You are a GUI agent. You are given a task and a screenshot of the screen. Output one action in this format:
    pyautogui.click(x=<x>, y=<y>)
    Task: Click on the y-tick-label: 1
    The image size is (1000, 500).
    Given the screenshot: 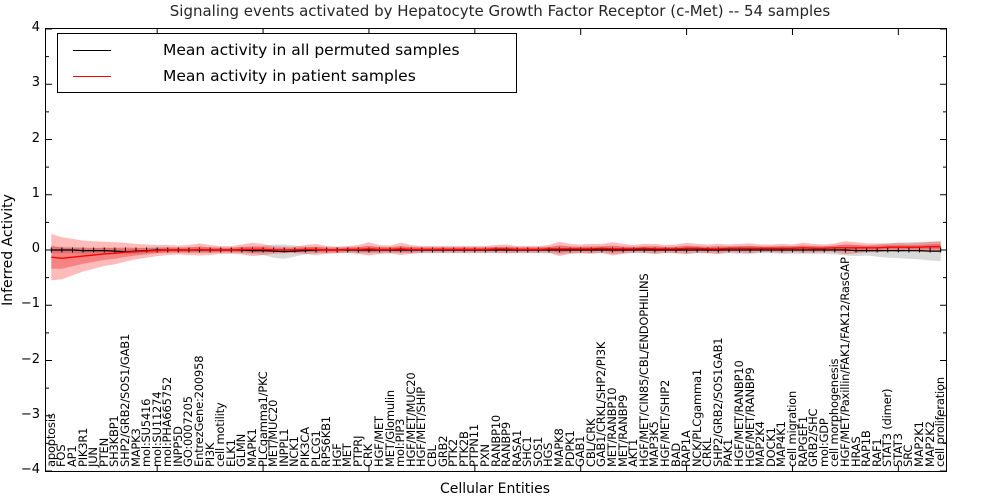 What is the action you would take?
    pyautogui.click(x=35, y=193)
    